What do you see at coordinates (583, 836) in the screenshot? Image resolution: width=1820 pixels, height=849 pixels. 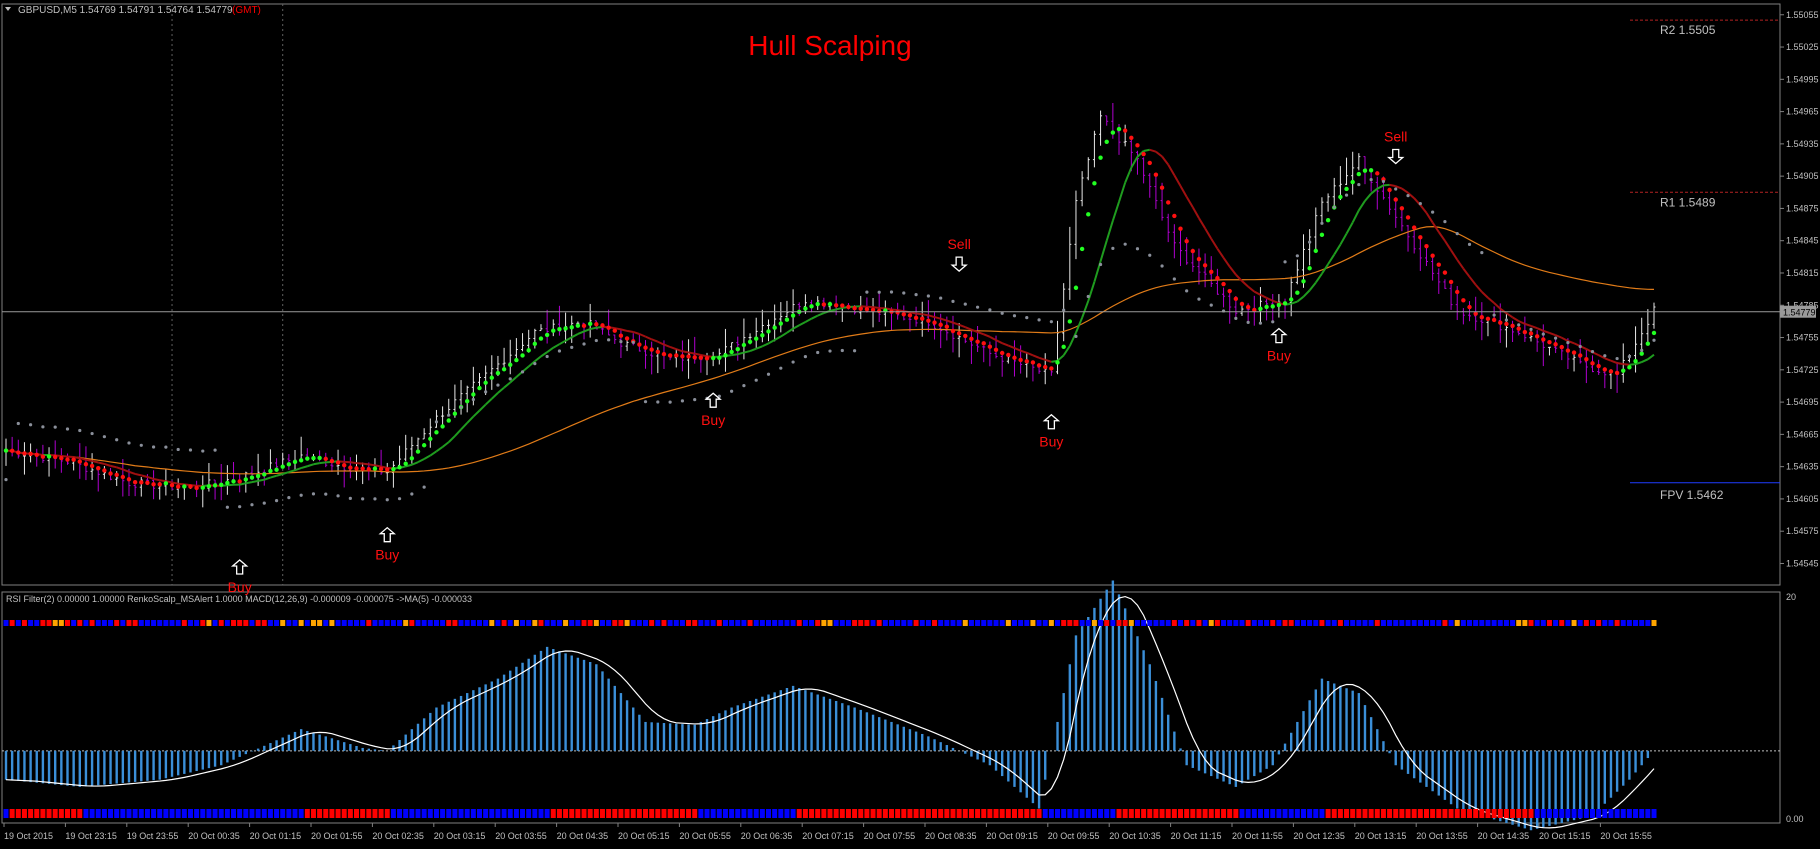 I see `time-tick-label: 20 Oct 04:35` at bounding box center [583, 836].